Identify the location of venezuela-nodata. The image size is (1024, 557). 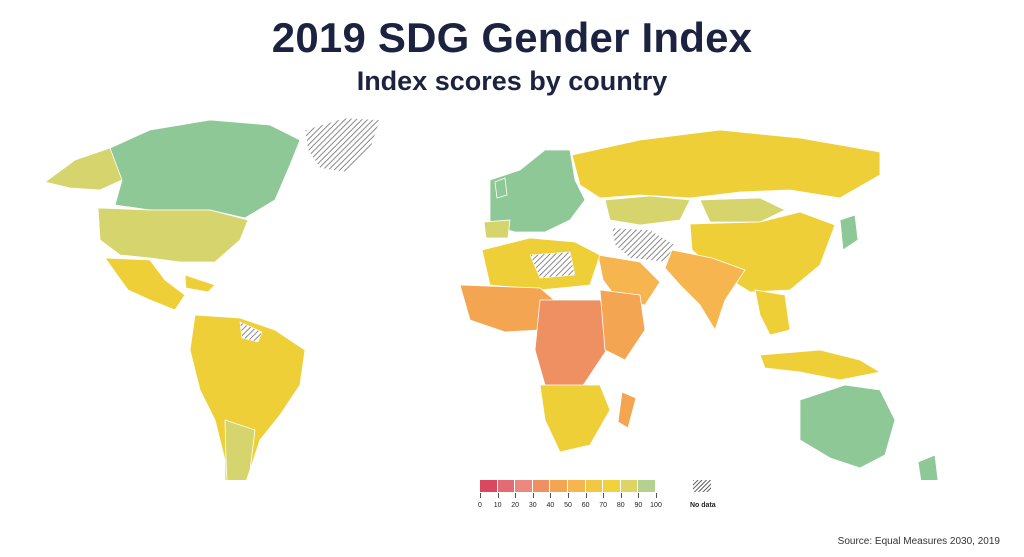
(251, 332).